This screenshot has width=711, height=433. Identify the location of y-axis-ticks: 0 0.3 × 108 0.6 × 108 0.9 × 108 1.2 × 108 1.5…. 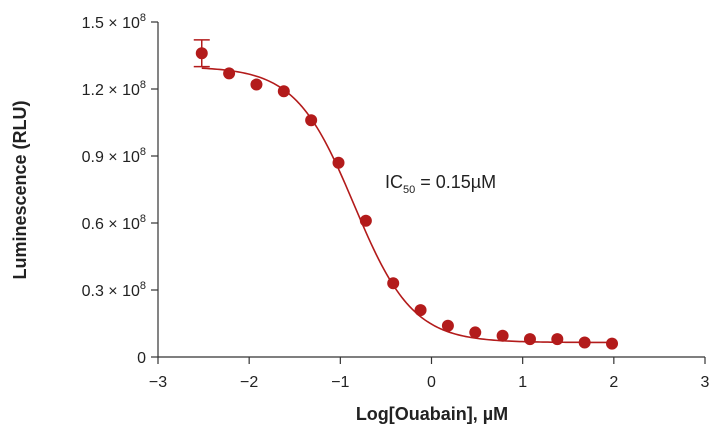
(120, 189).